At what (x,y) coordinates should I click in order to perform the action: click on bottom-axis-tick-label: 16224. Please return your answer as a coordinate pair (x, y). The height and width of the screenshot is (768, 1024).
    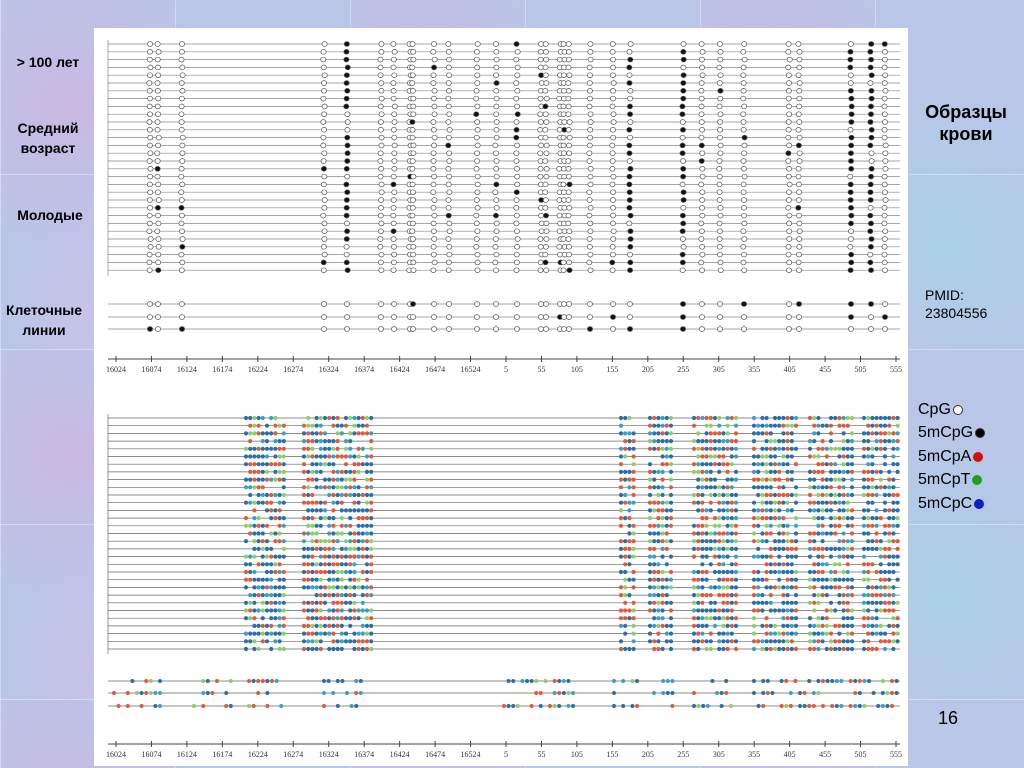
    Looking at the image, I should click on (258, 754).